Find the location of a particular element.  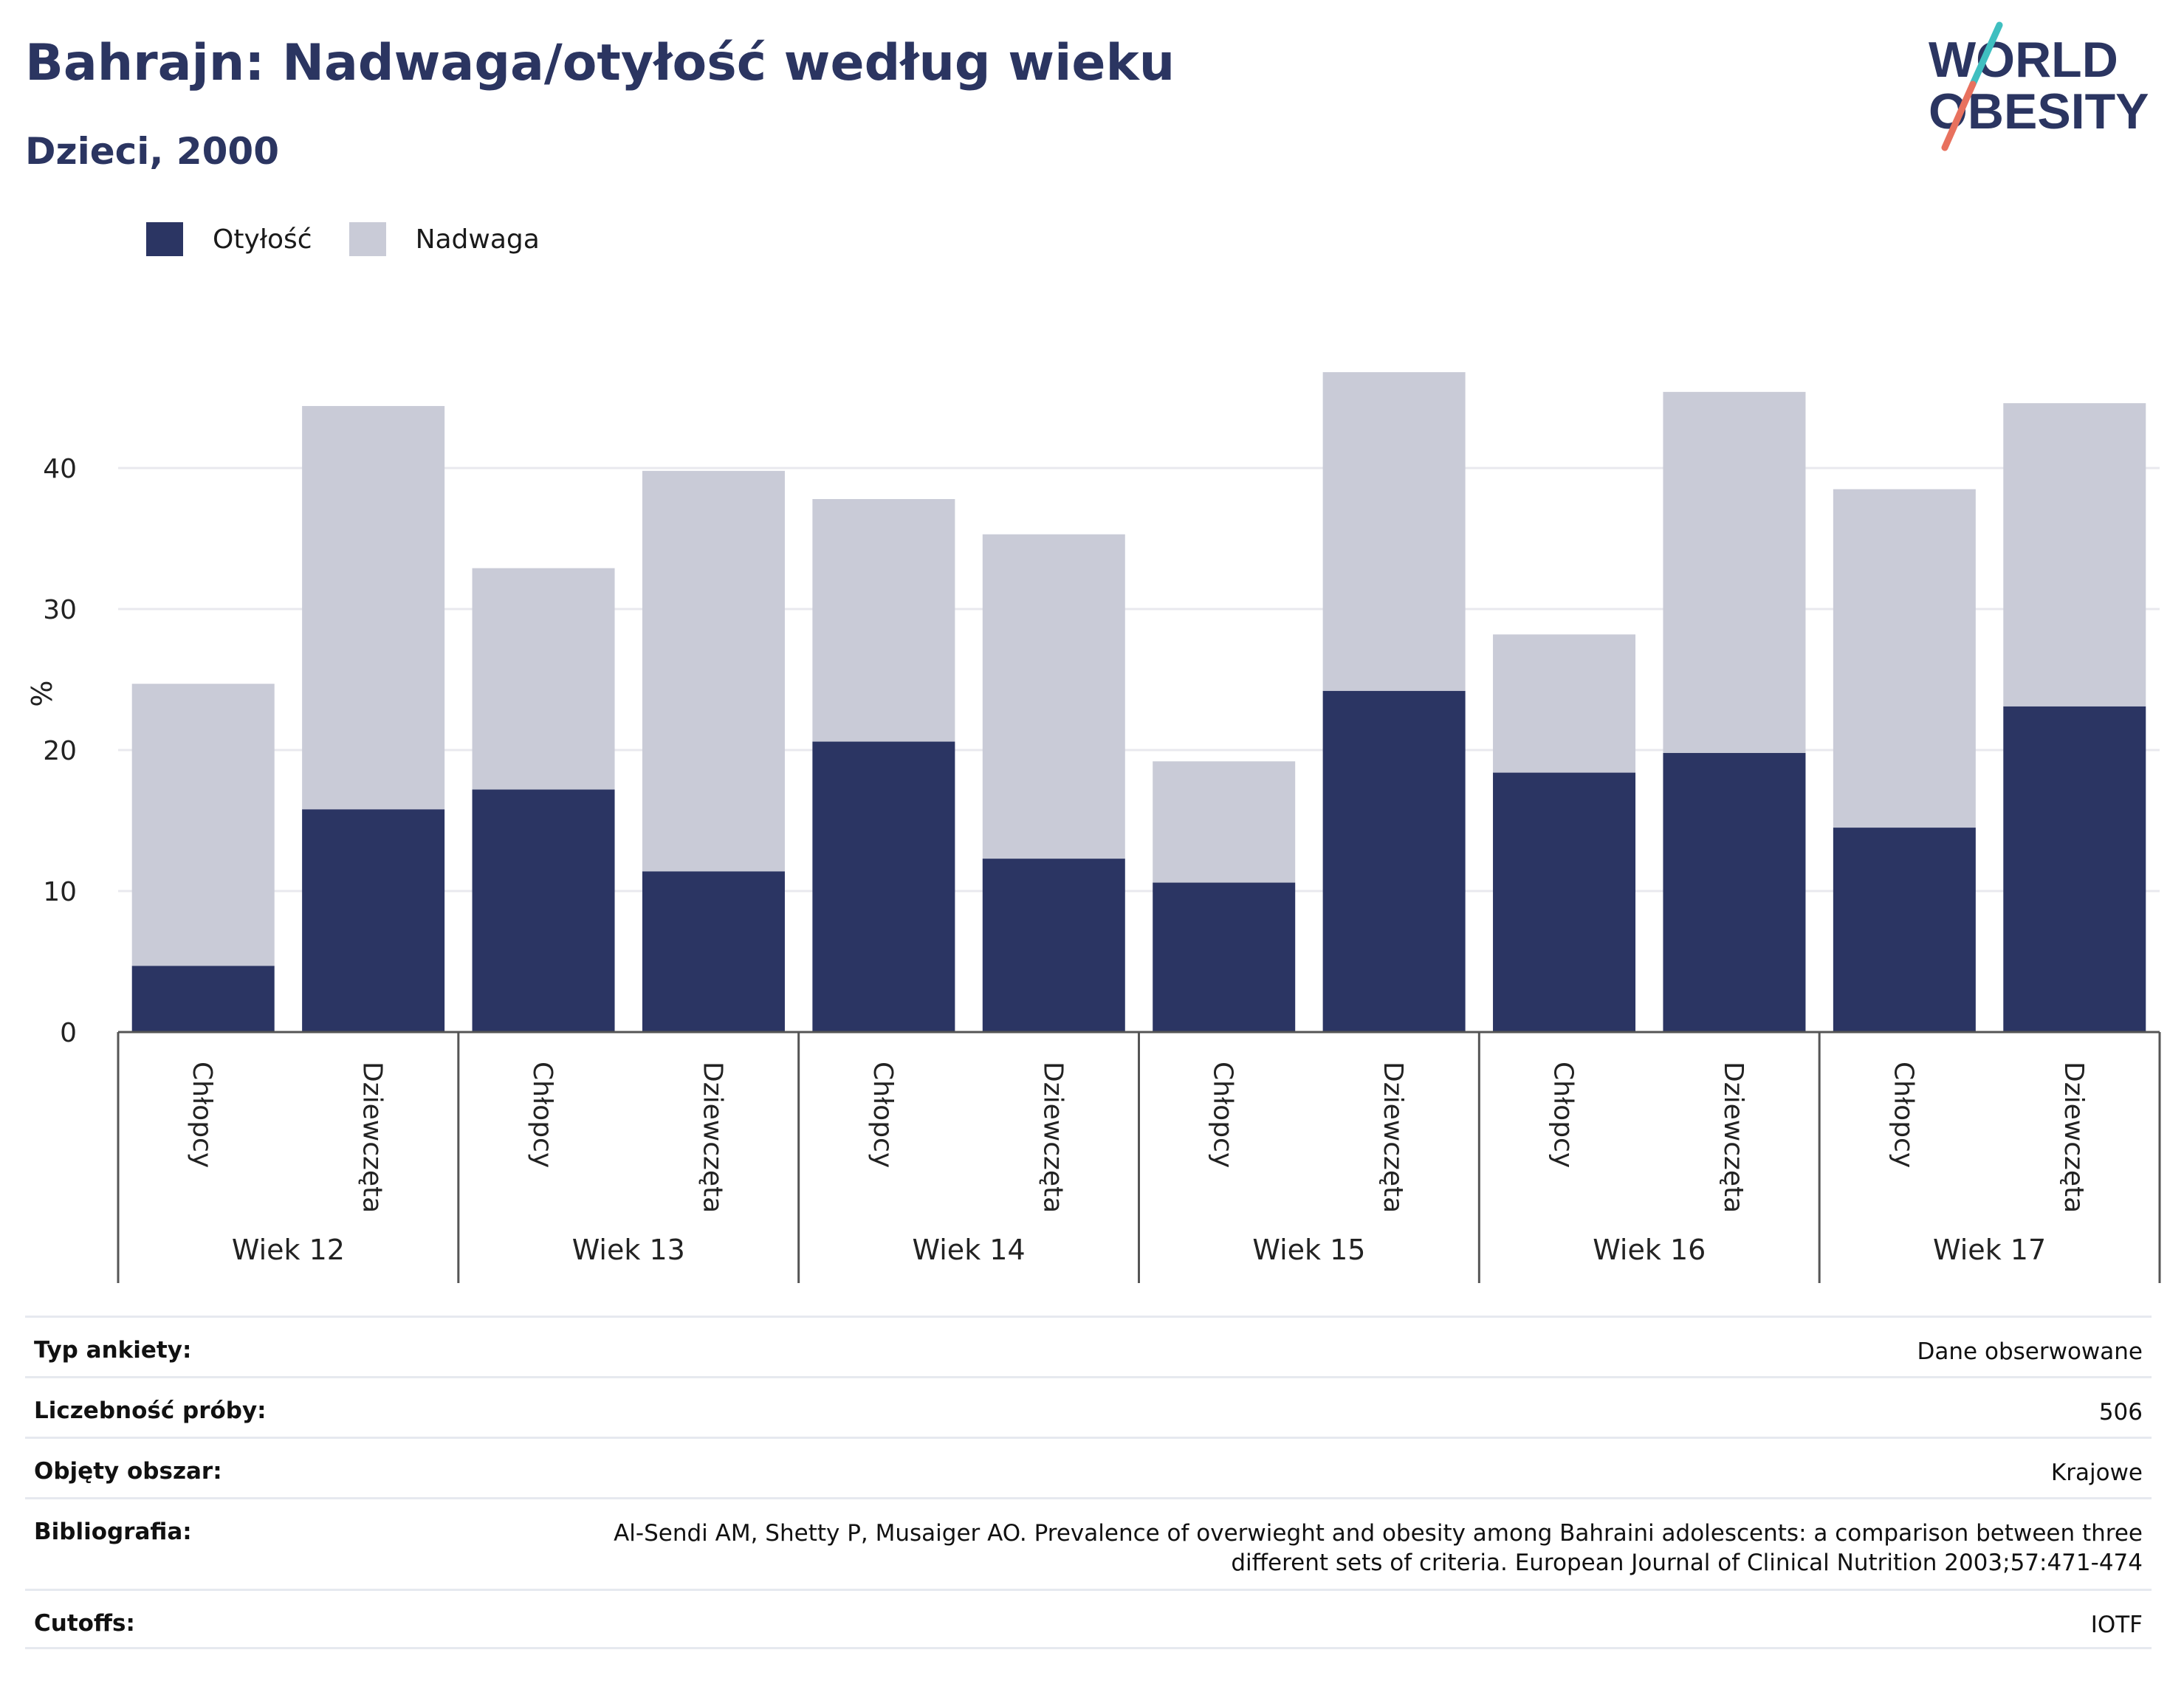

y-tick-label: 20 is located at coordinates (60, 751).